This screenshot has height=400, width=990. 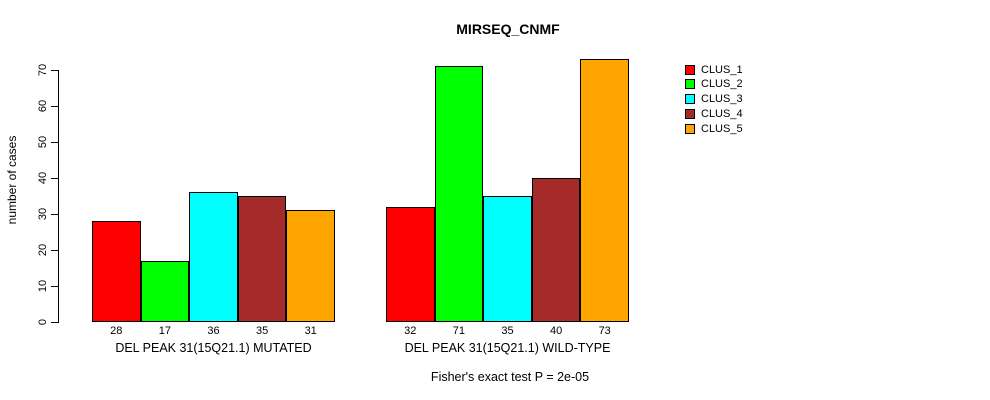 What do you see at coordinates (43, 322) in the screenshot?
I see `y-tick-label: 0` at bounding box center [43, 322].